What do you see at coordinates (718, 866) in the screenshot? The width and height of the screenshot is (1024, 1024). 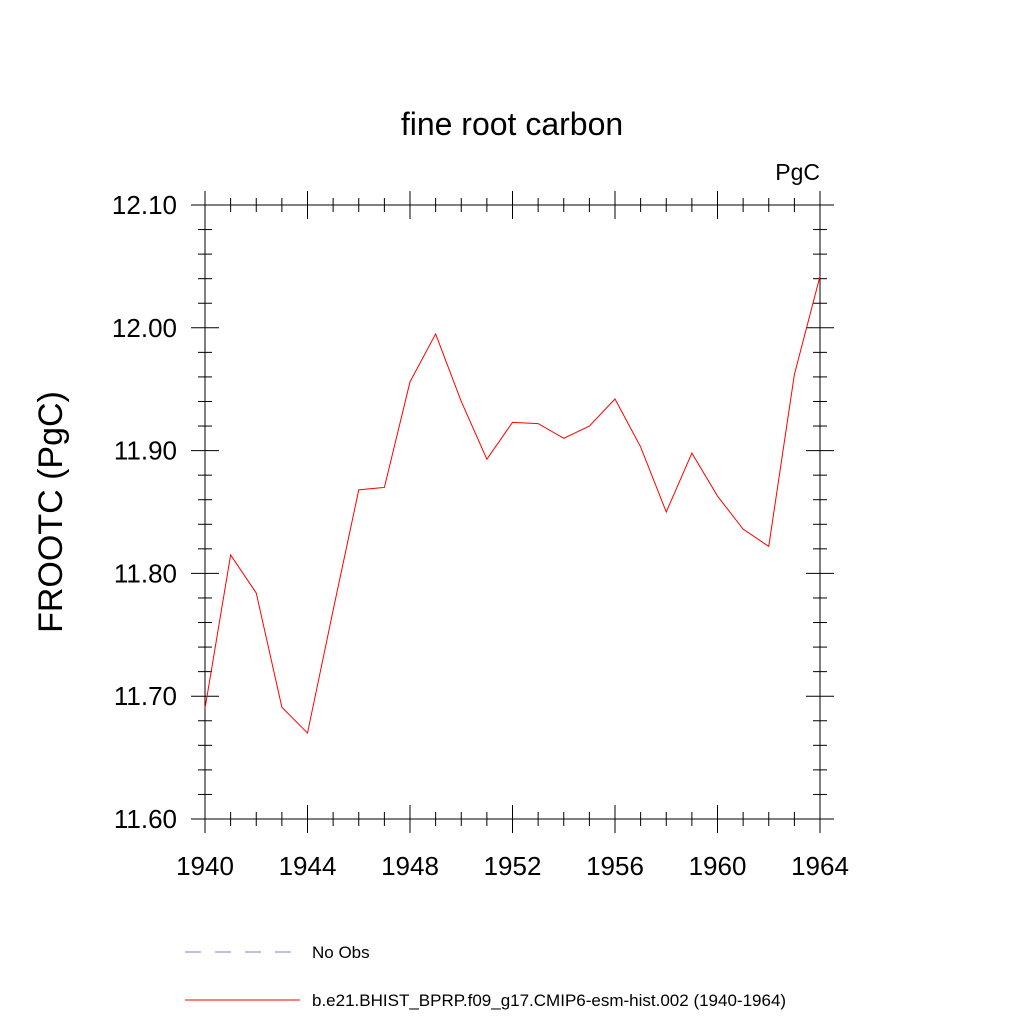 I see `x-tick-label: 1960` at bounding box center [718, 866].